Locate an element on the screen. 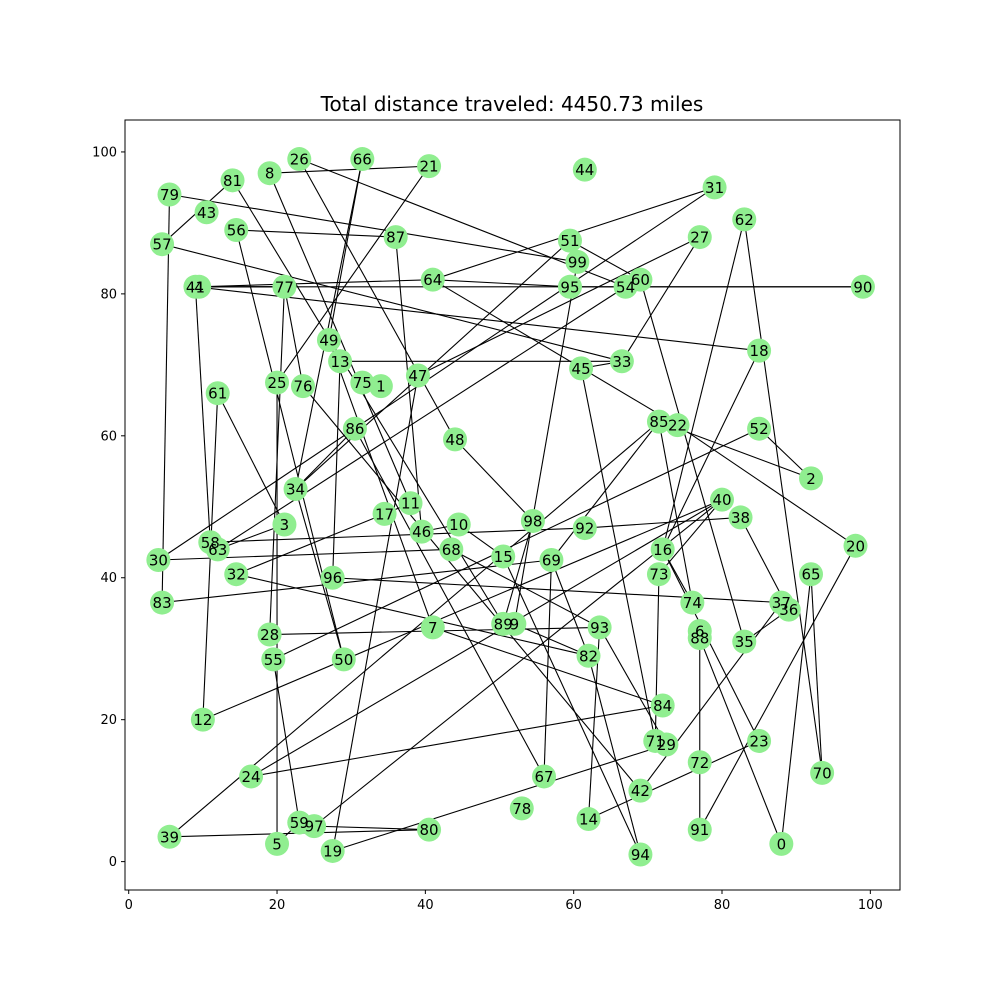 The width and height of the screenshot is (1000, 1000). city-label: 98 is located at coordinates (532, 521).